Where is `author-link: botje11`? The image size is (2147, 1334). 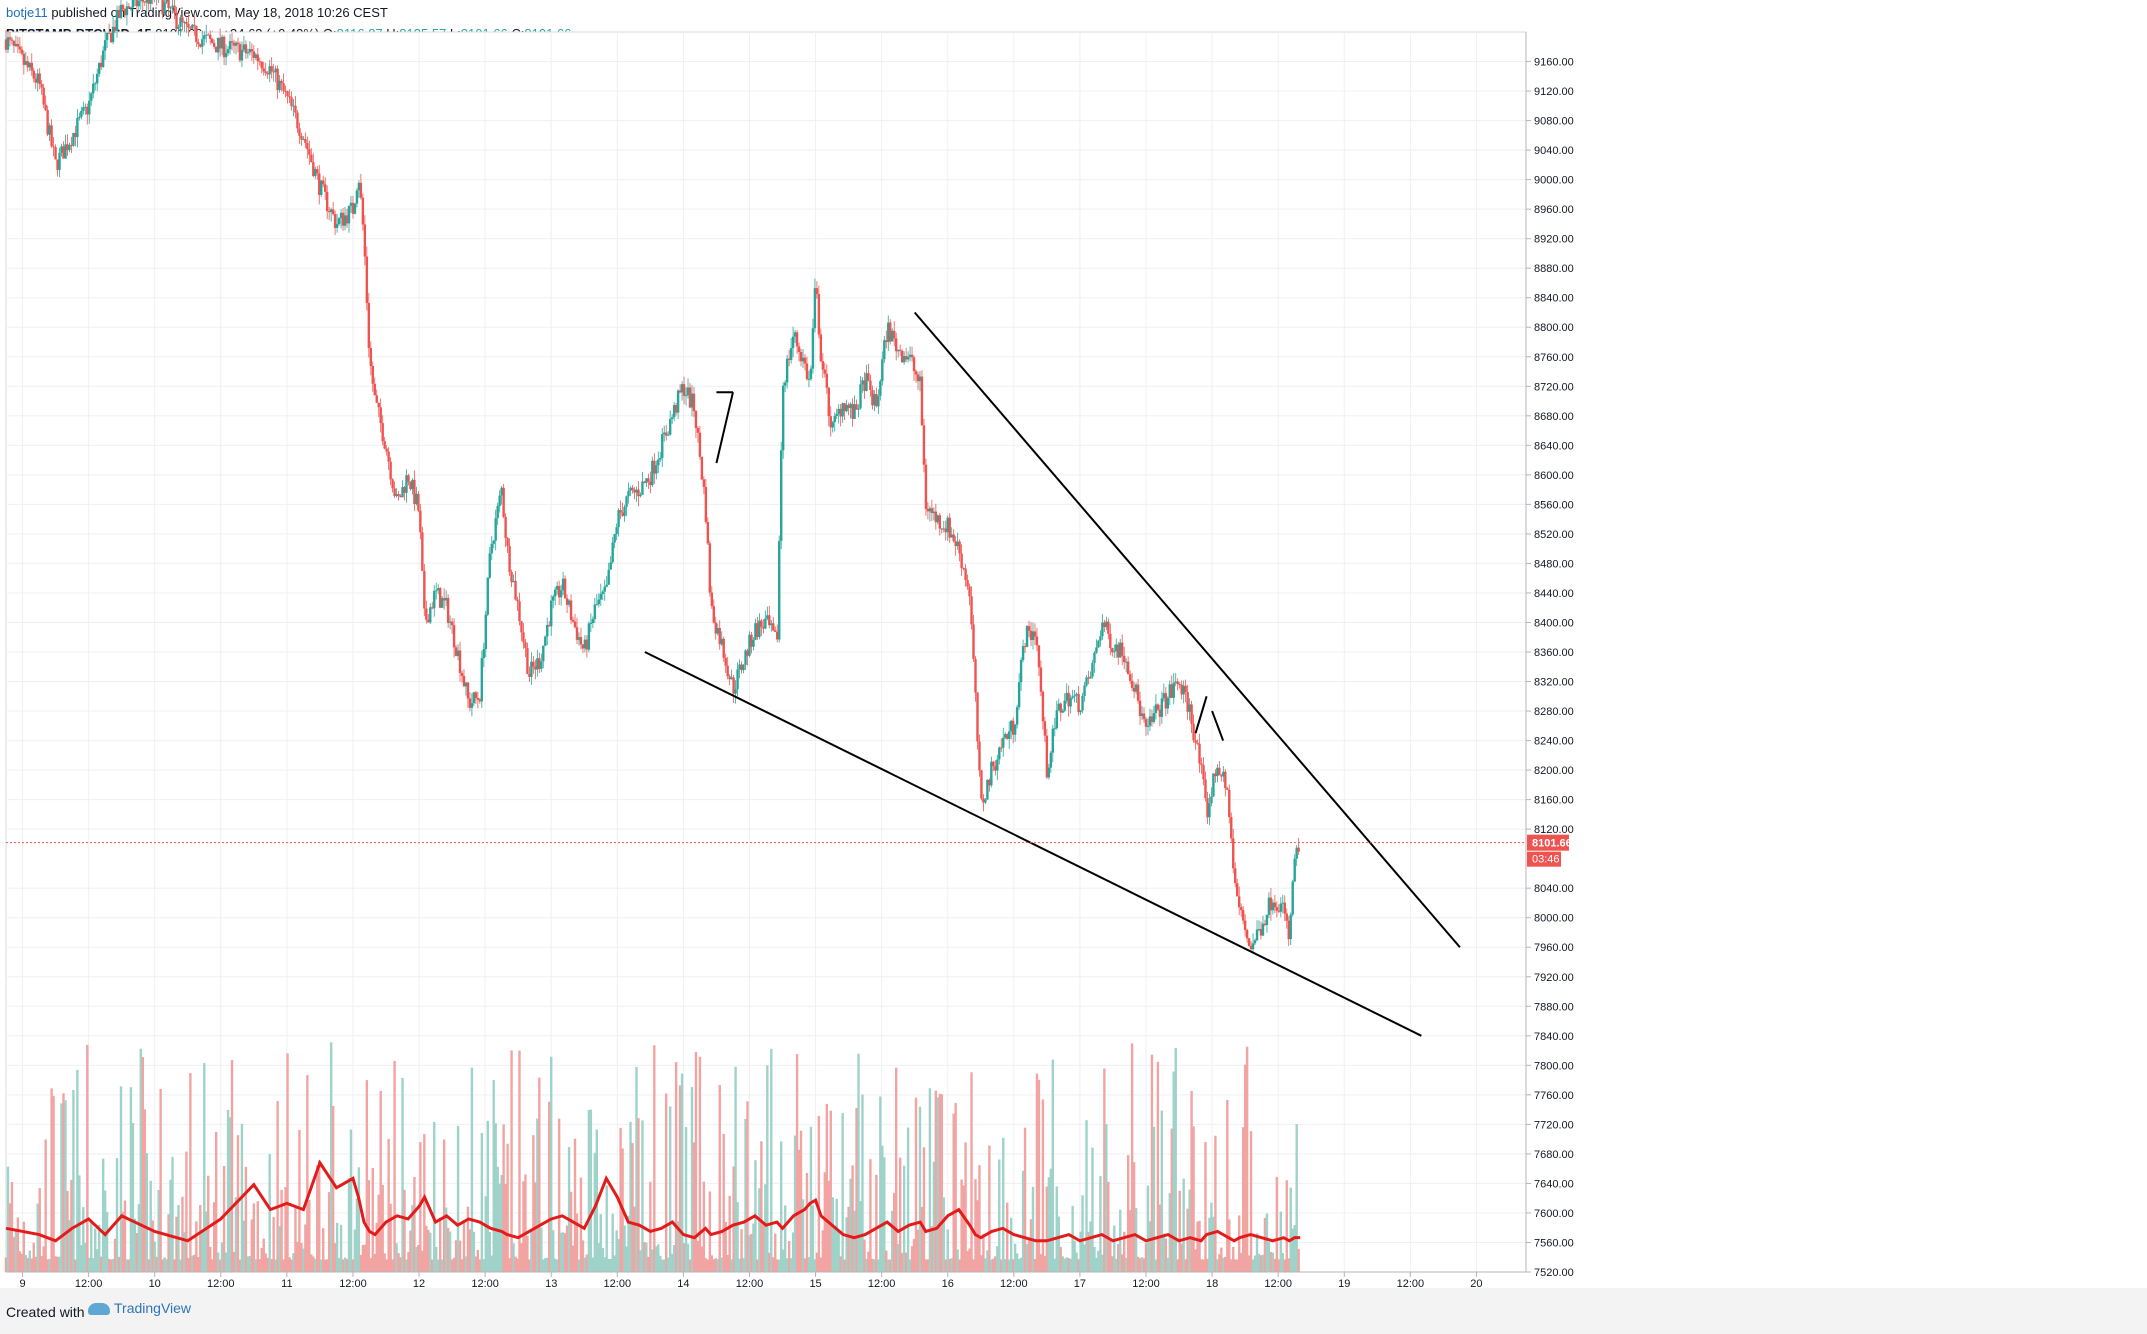
author-link: botje11 is located at coordinates (27, 12).